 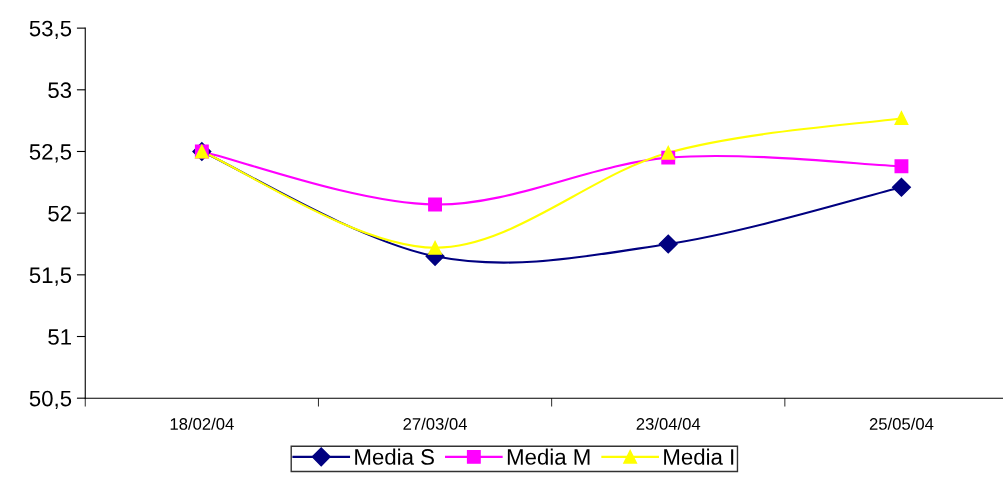 What do you see at coordinates (901, 423) in the screenshot?
I see `x-tick-label: 25/05/04` at bounding box center [901, 423].